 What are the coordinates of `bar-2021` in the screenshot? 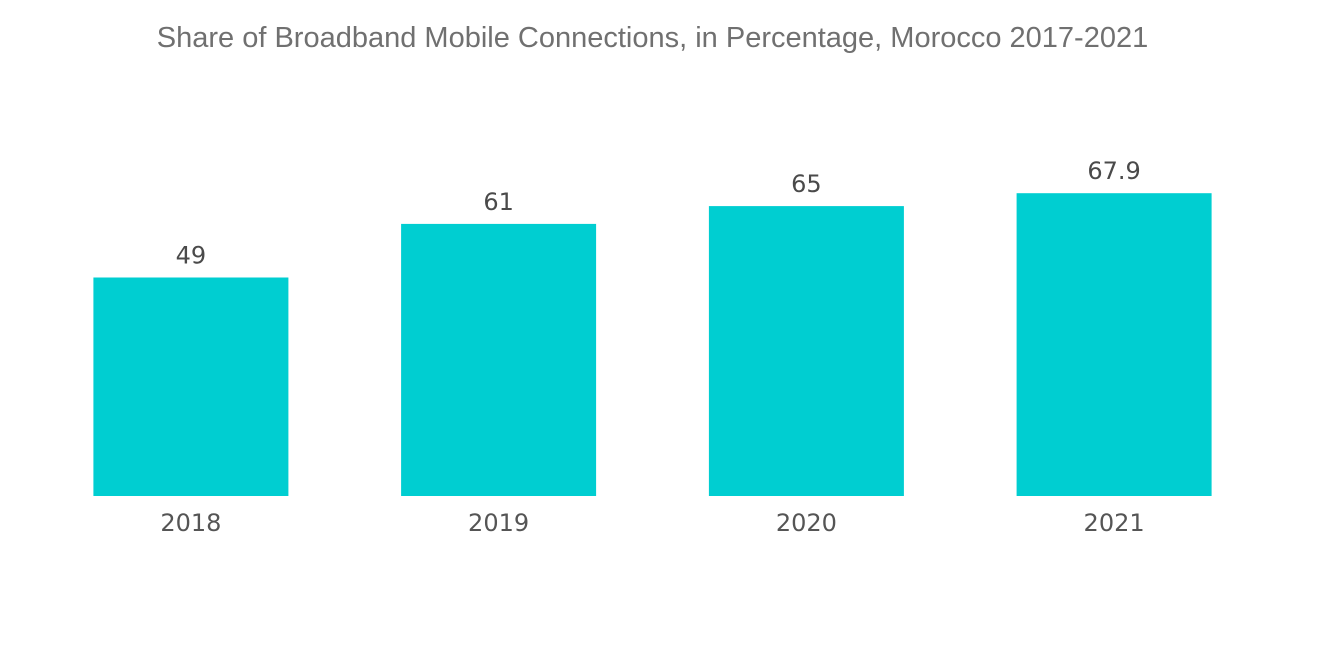 It's located at (1114, 344).